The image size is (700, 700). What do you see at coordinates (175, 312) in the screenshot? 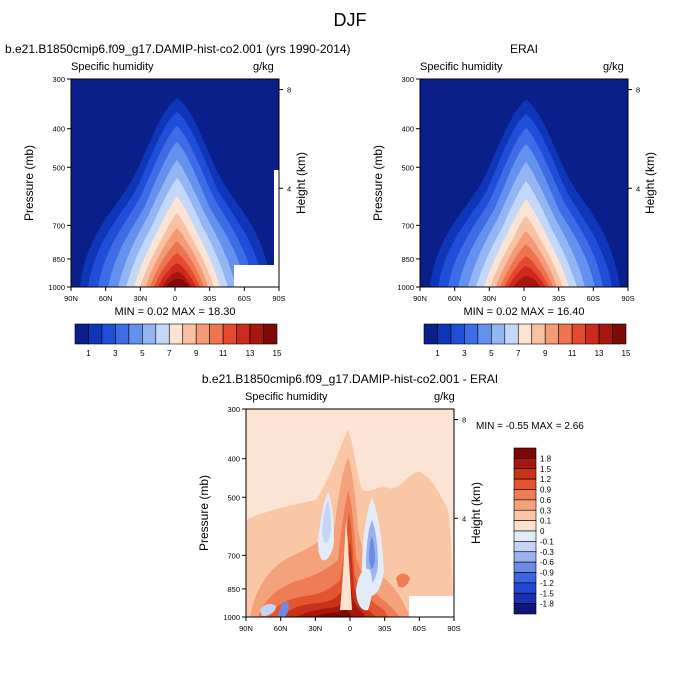
I see `stats-label: MIN = 0.02 MAX = 18.30` at bounding box center [175, 312].